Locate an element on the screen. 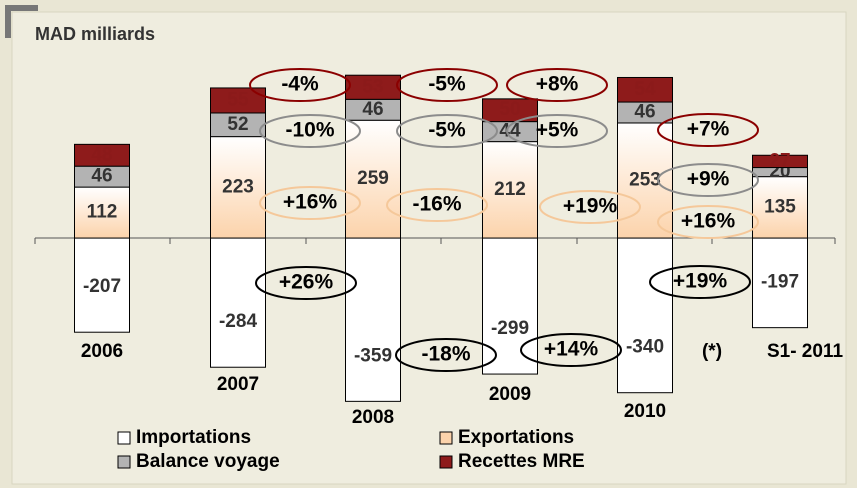 This screenshot has height=488, width=857. data-label: 53 is located at coordinates (372, 86).